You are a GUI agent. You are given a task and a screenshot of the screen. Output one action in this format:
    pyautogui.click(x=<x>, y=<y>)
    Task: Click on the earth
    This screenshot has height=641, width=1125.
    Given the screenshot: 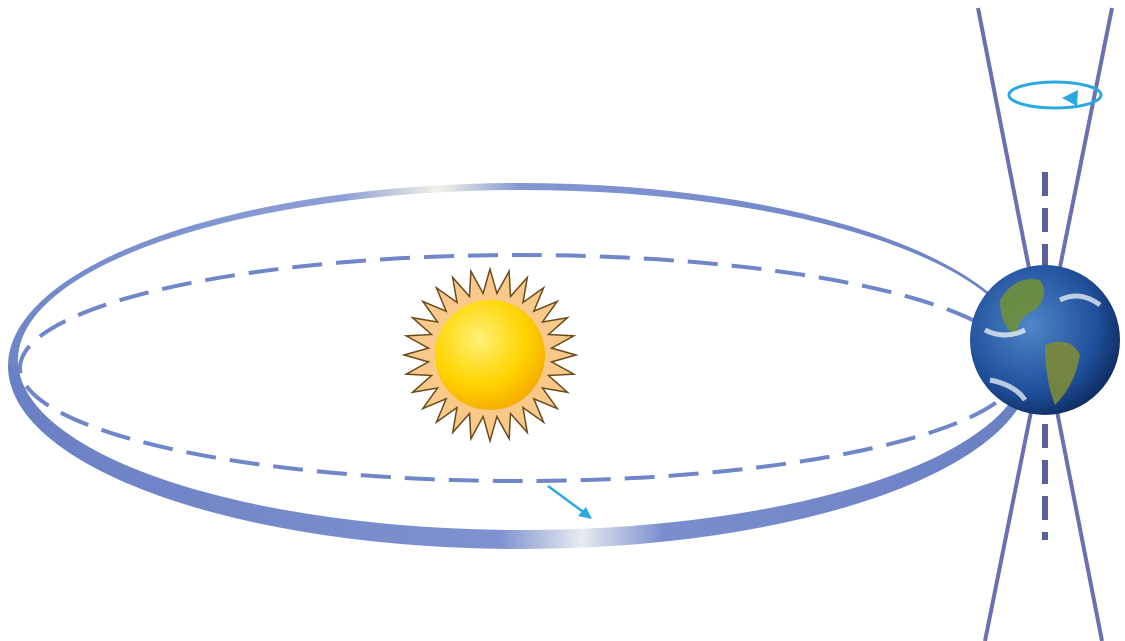 What is the action you would take?
    pyautogui.click(x=1045, y=340)
    